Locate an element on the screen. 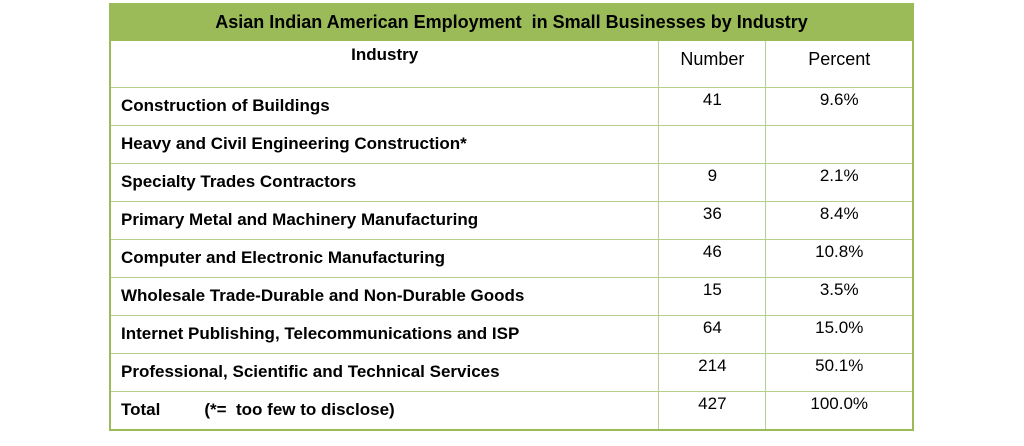 Image resolution: width=1024 pixels, height=446 pixels. industry-cell: Construction of Buildings is located at coordinates (384, 106).